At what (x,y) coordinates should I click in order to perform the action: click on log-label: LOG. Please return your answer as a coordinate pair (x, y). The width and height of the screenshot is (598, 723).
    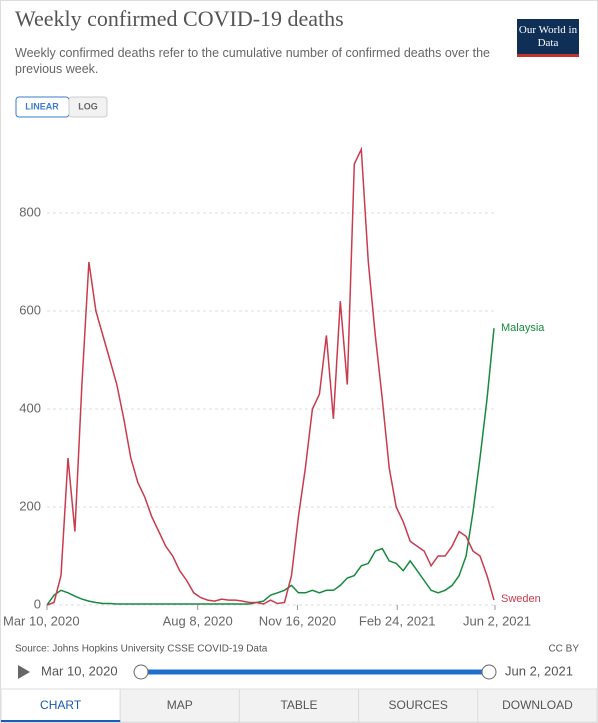
    Looking at the image, I should click on (88, 106).